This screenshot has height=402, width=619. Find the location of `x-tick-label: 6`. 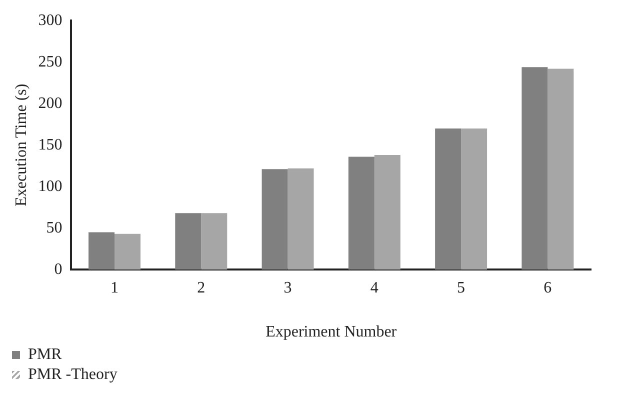

x-tick-label: 6 is located at coordinates (548, 287).